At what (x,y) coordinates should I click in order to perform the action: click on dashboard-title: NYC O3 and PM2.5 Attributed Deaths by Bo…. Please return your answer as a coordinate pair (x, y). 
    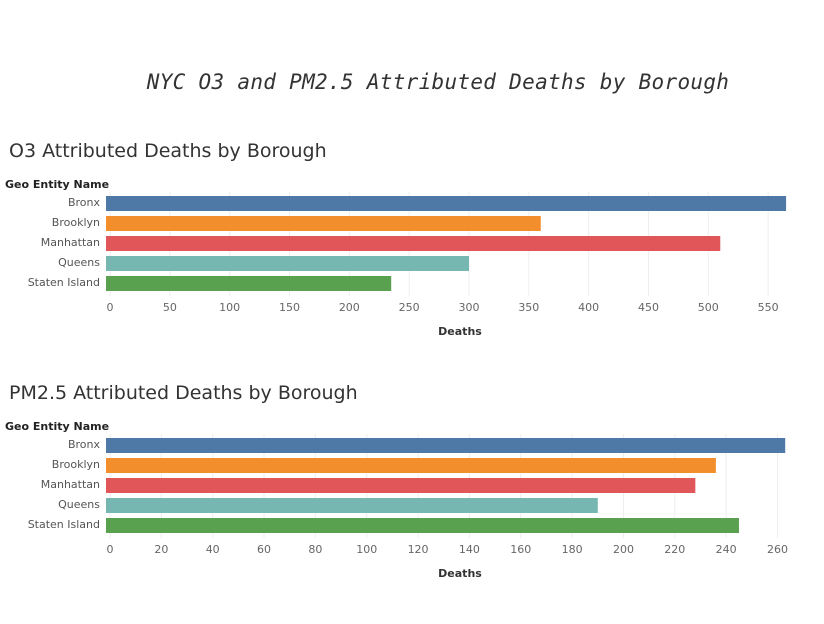
    Looking at the image, I should click on (438, 82).